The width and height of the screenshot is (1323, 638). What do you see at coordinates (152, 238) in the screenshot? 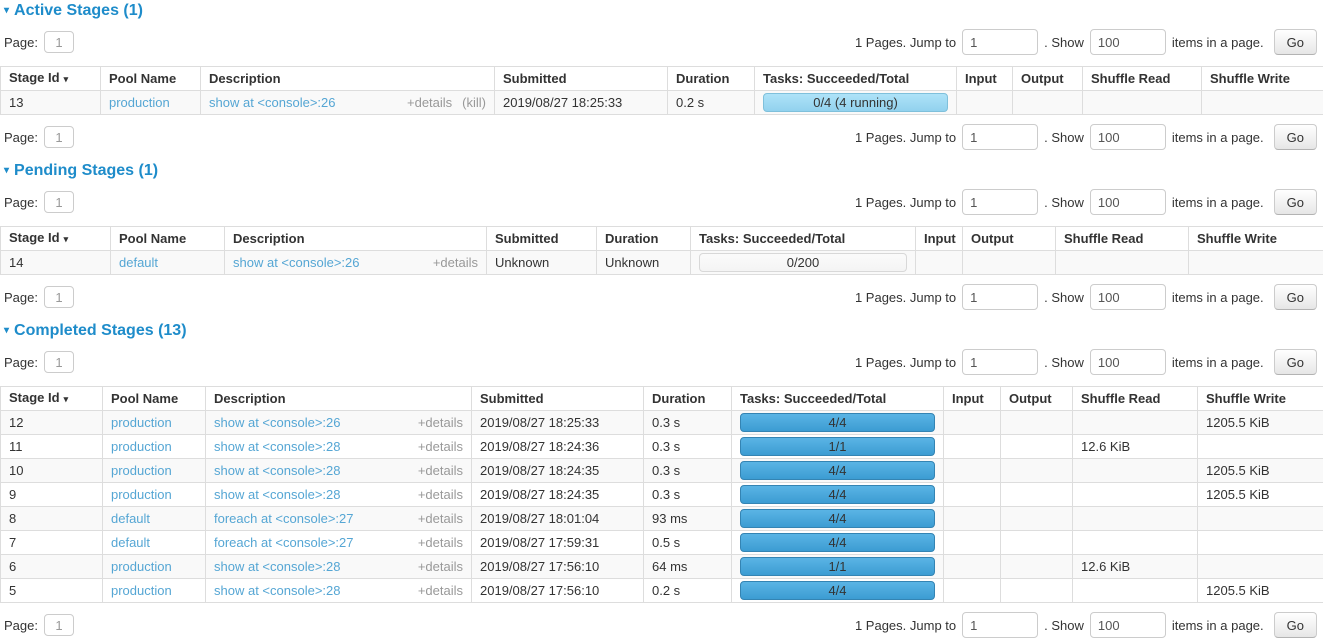
I see `column-label: Pool Name` at bounding box center [152, 238].